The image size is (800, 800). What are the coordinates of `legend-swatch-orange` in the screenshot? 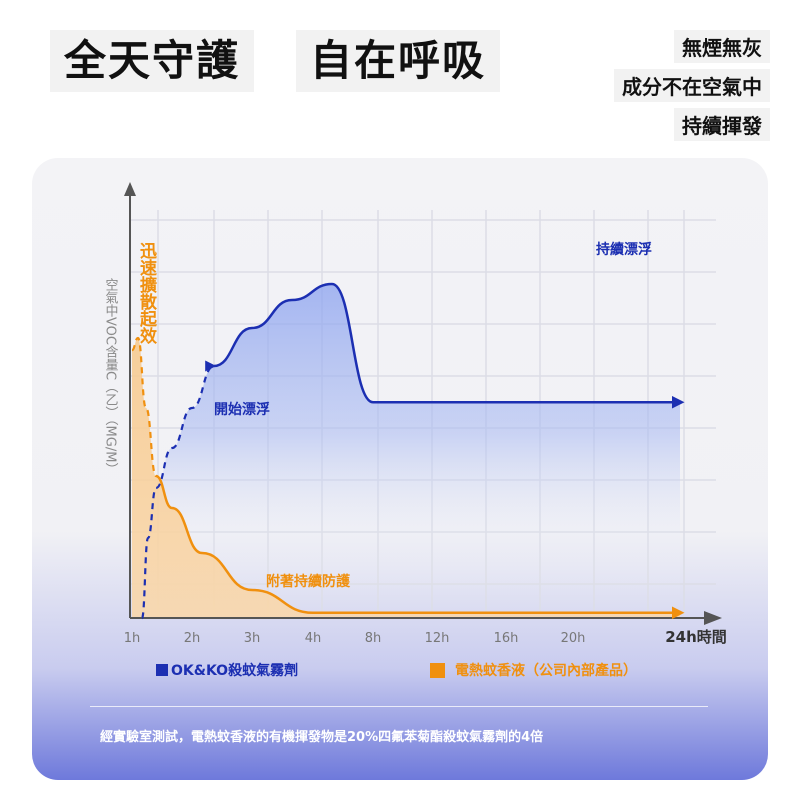 It's located at (437, 670).